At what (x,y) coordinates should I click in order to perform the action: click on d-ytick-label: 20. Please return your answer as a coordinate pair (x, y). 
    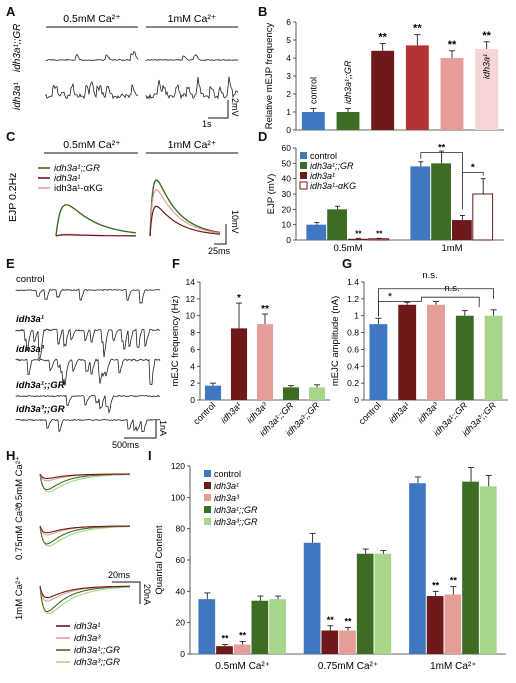
    Looking at the image, I should click on (287, 209).